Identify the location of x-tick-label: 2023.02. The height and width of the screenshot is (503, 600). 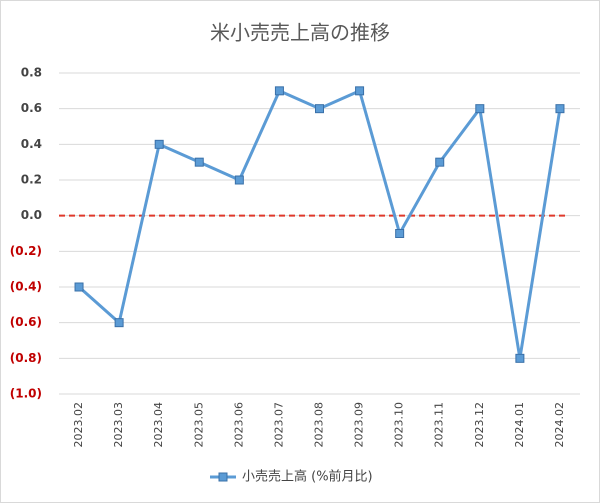
(78, 425).